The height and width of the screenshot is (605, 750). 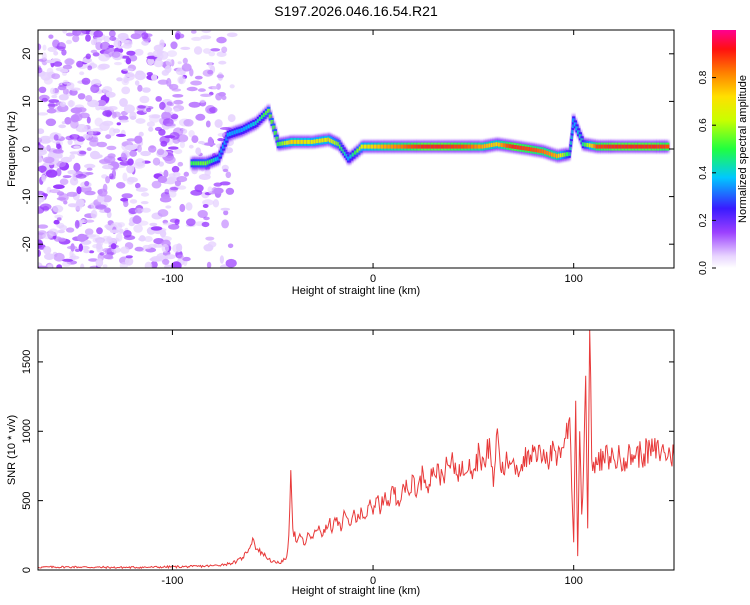 What do you see at coordinates (703, 172) in the screenshot?
I see `colorbar-tick-label: 0.4` at bounding box center [703, 172].